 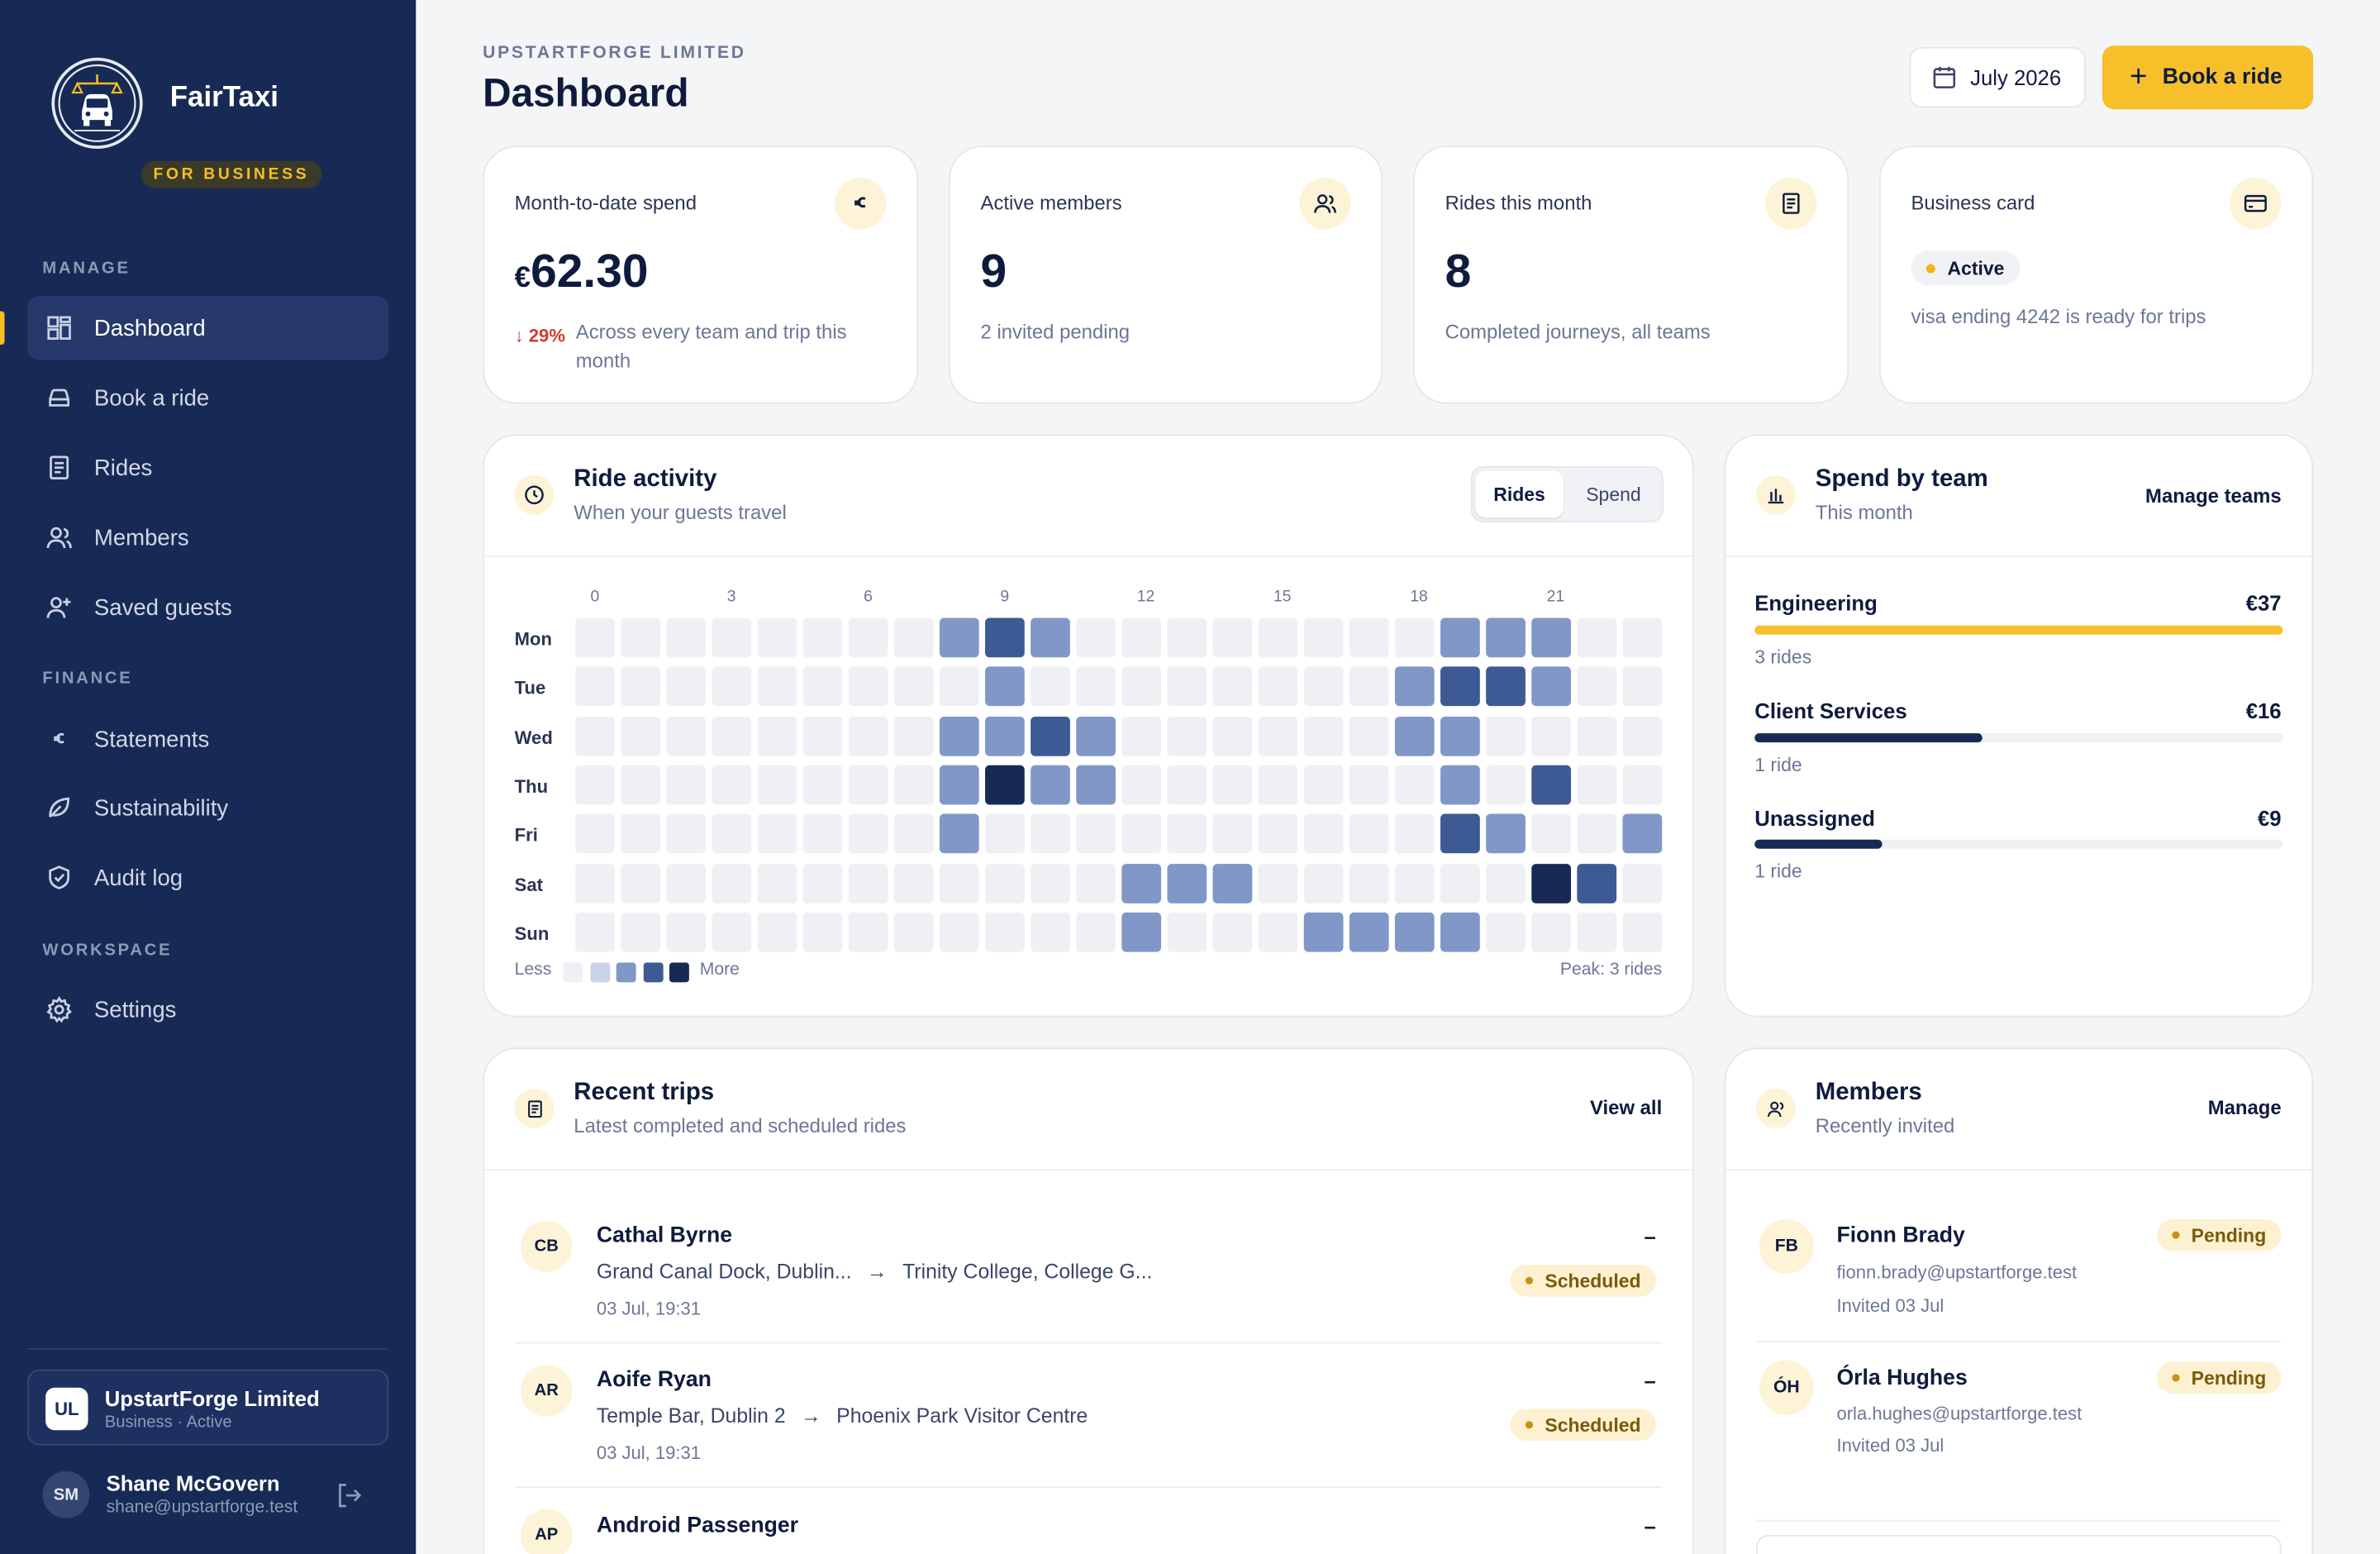 I want to click on legend-swatch, so click(x=679, y=972).